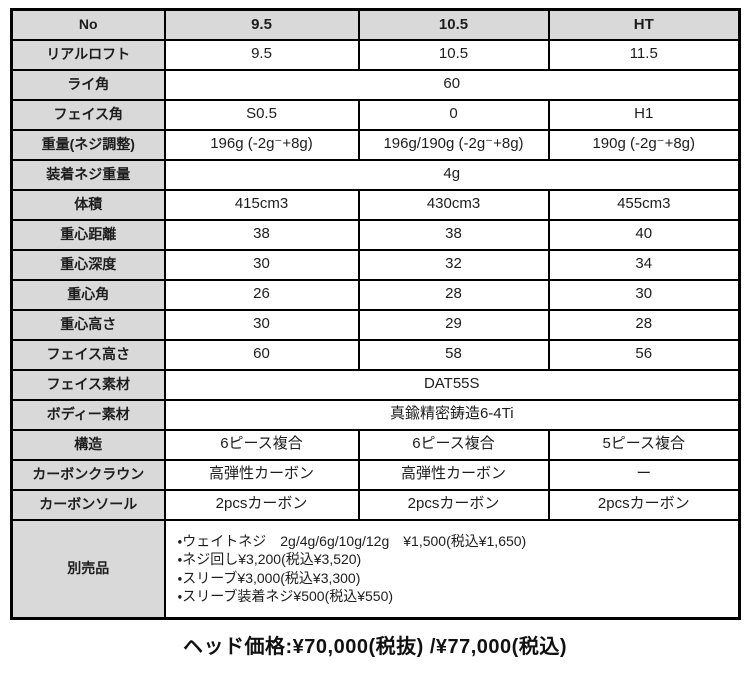 This screenshot has width=750, height=687. Describe the element at coordinates (644, 444) in the screenshot. I see `cell-value: 5ピース複合` at that location.